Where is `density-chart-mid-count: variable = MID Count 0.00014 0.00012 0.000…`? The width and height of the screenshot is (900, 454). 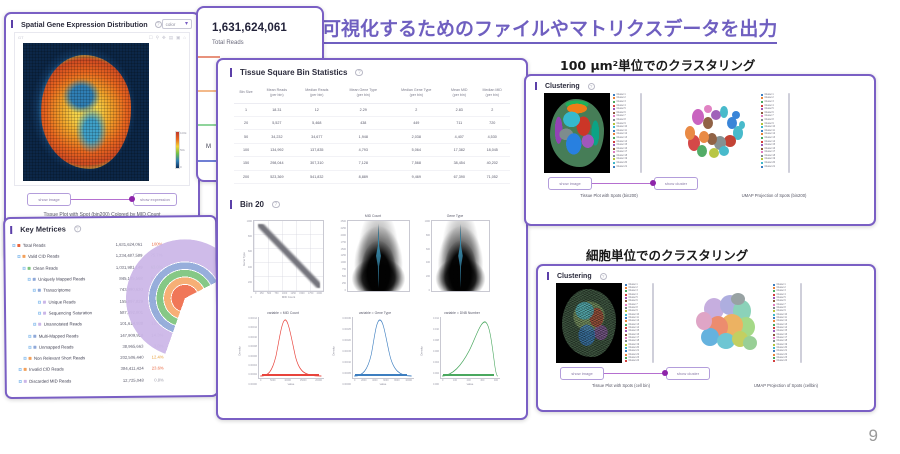 density-chart-mid-count: variable = MID Count 0.00014 0.00012 0.000… is located at coordinates (281, 348).